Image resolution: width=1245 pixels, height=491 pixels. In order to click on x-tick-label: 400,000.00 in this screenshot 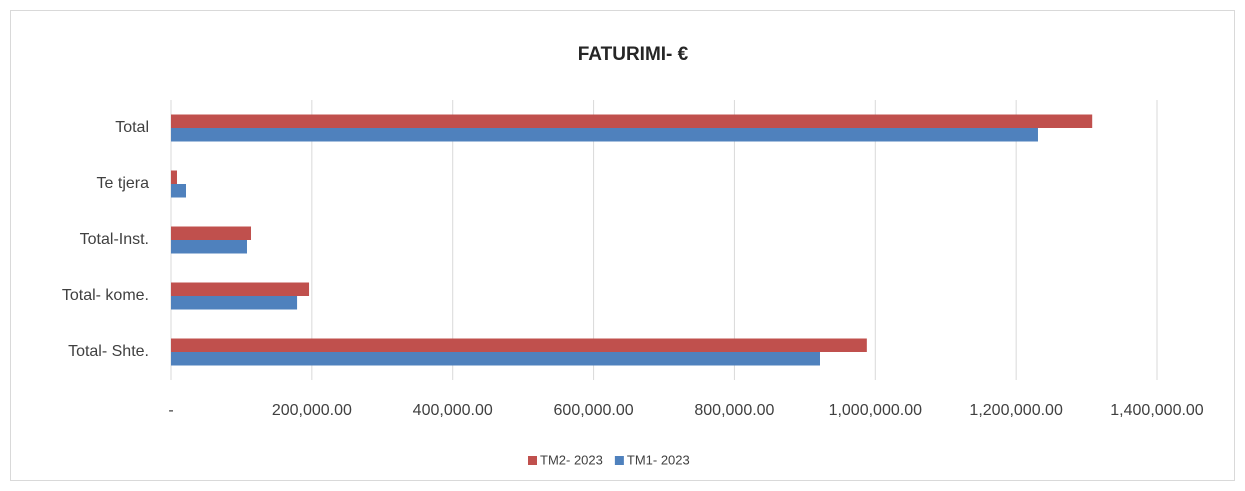, I will do `click(453, 410)`.